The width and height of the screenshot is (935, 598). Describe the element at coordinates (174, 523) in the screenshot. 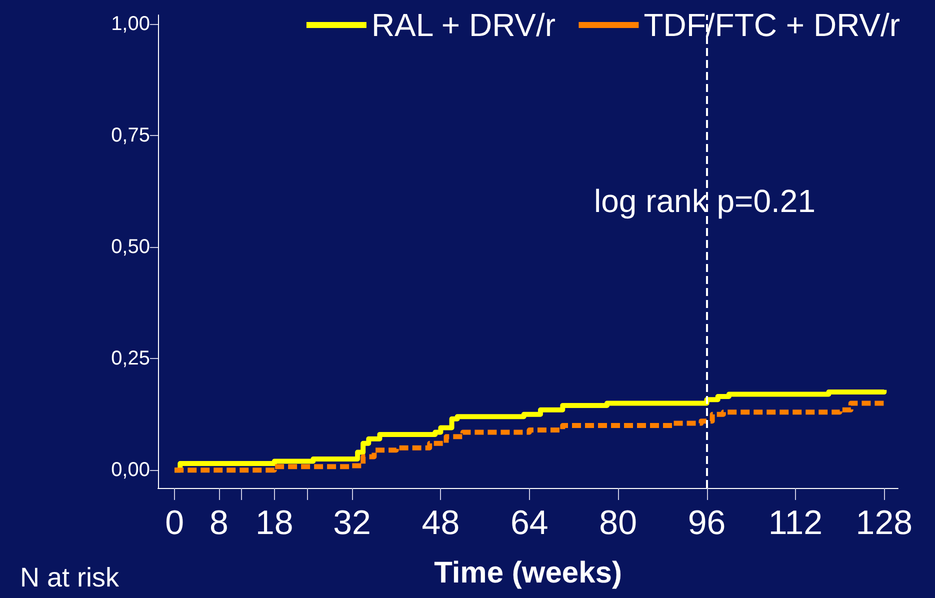

I see `x-tick-label: 0` at that location.